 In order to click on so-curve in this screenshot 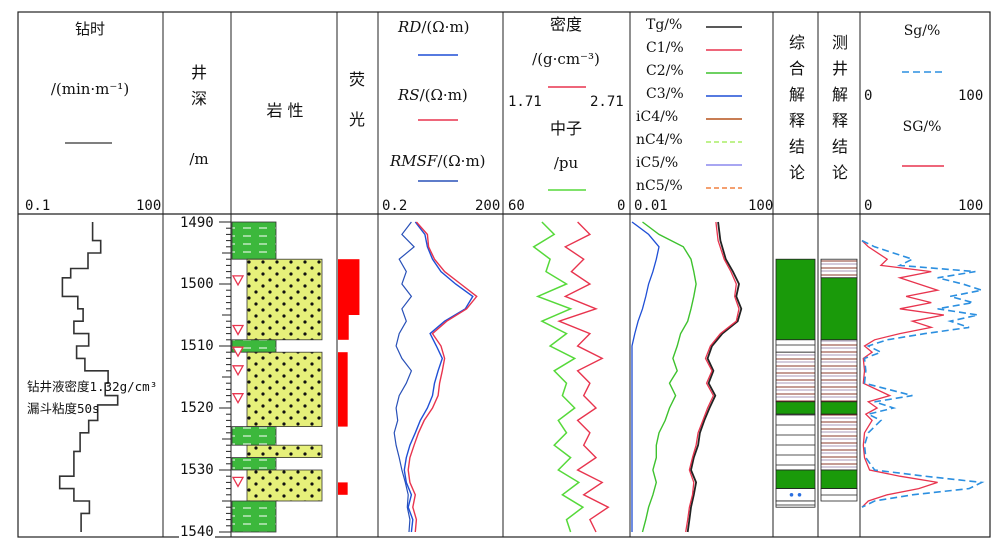, I will do `click(903, 374)`.